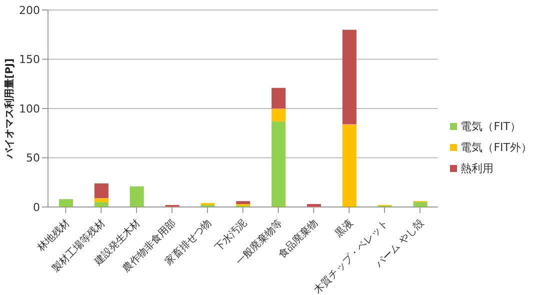 This screenshot has width=536, height=295. What do you see at coordinates (496, 147) in the screenshot?
I see `legend-label: 電気（FIT外）` at bounding box center [496, 147].